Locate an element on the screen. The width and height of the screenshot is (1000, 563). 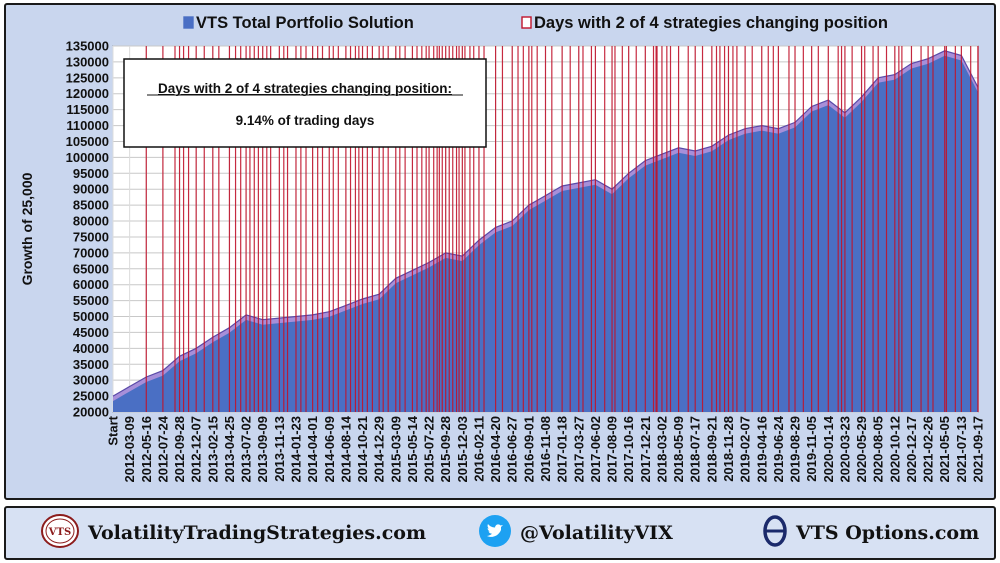
twitter-icon is located at coordinates (495, 533).